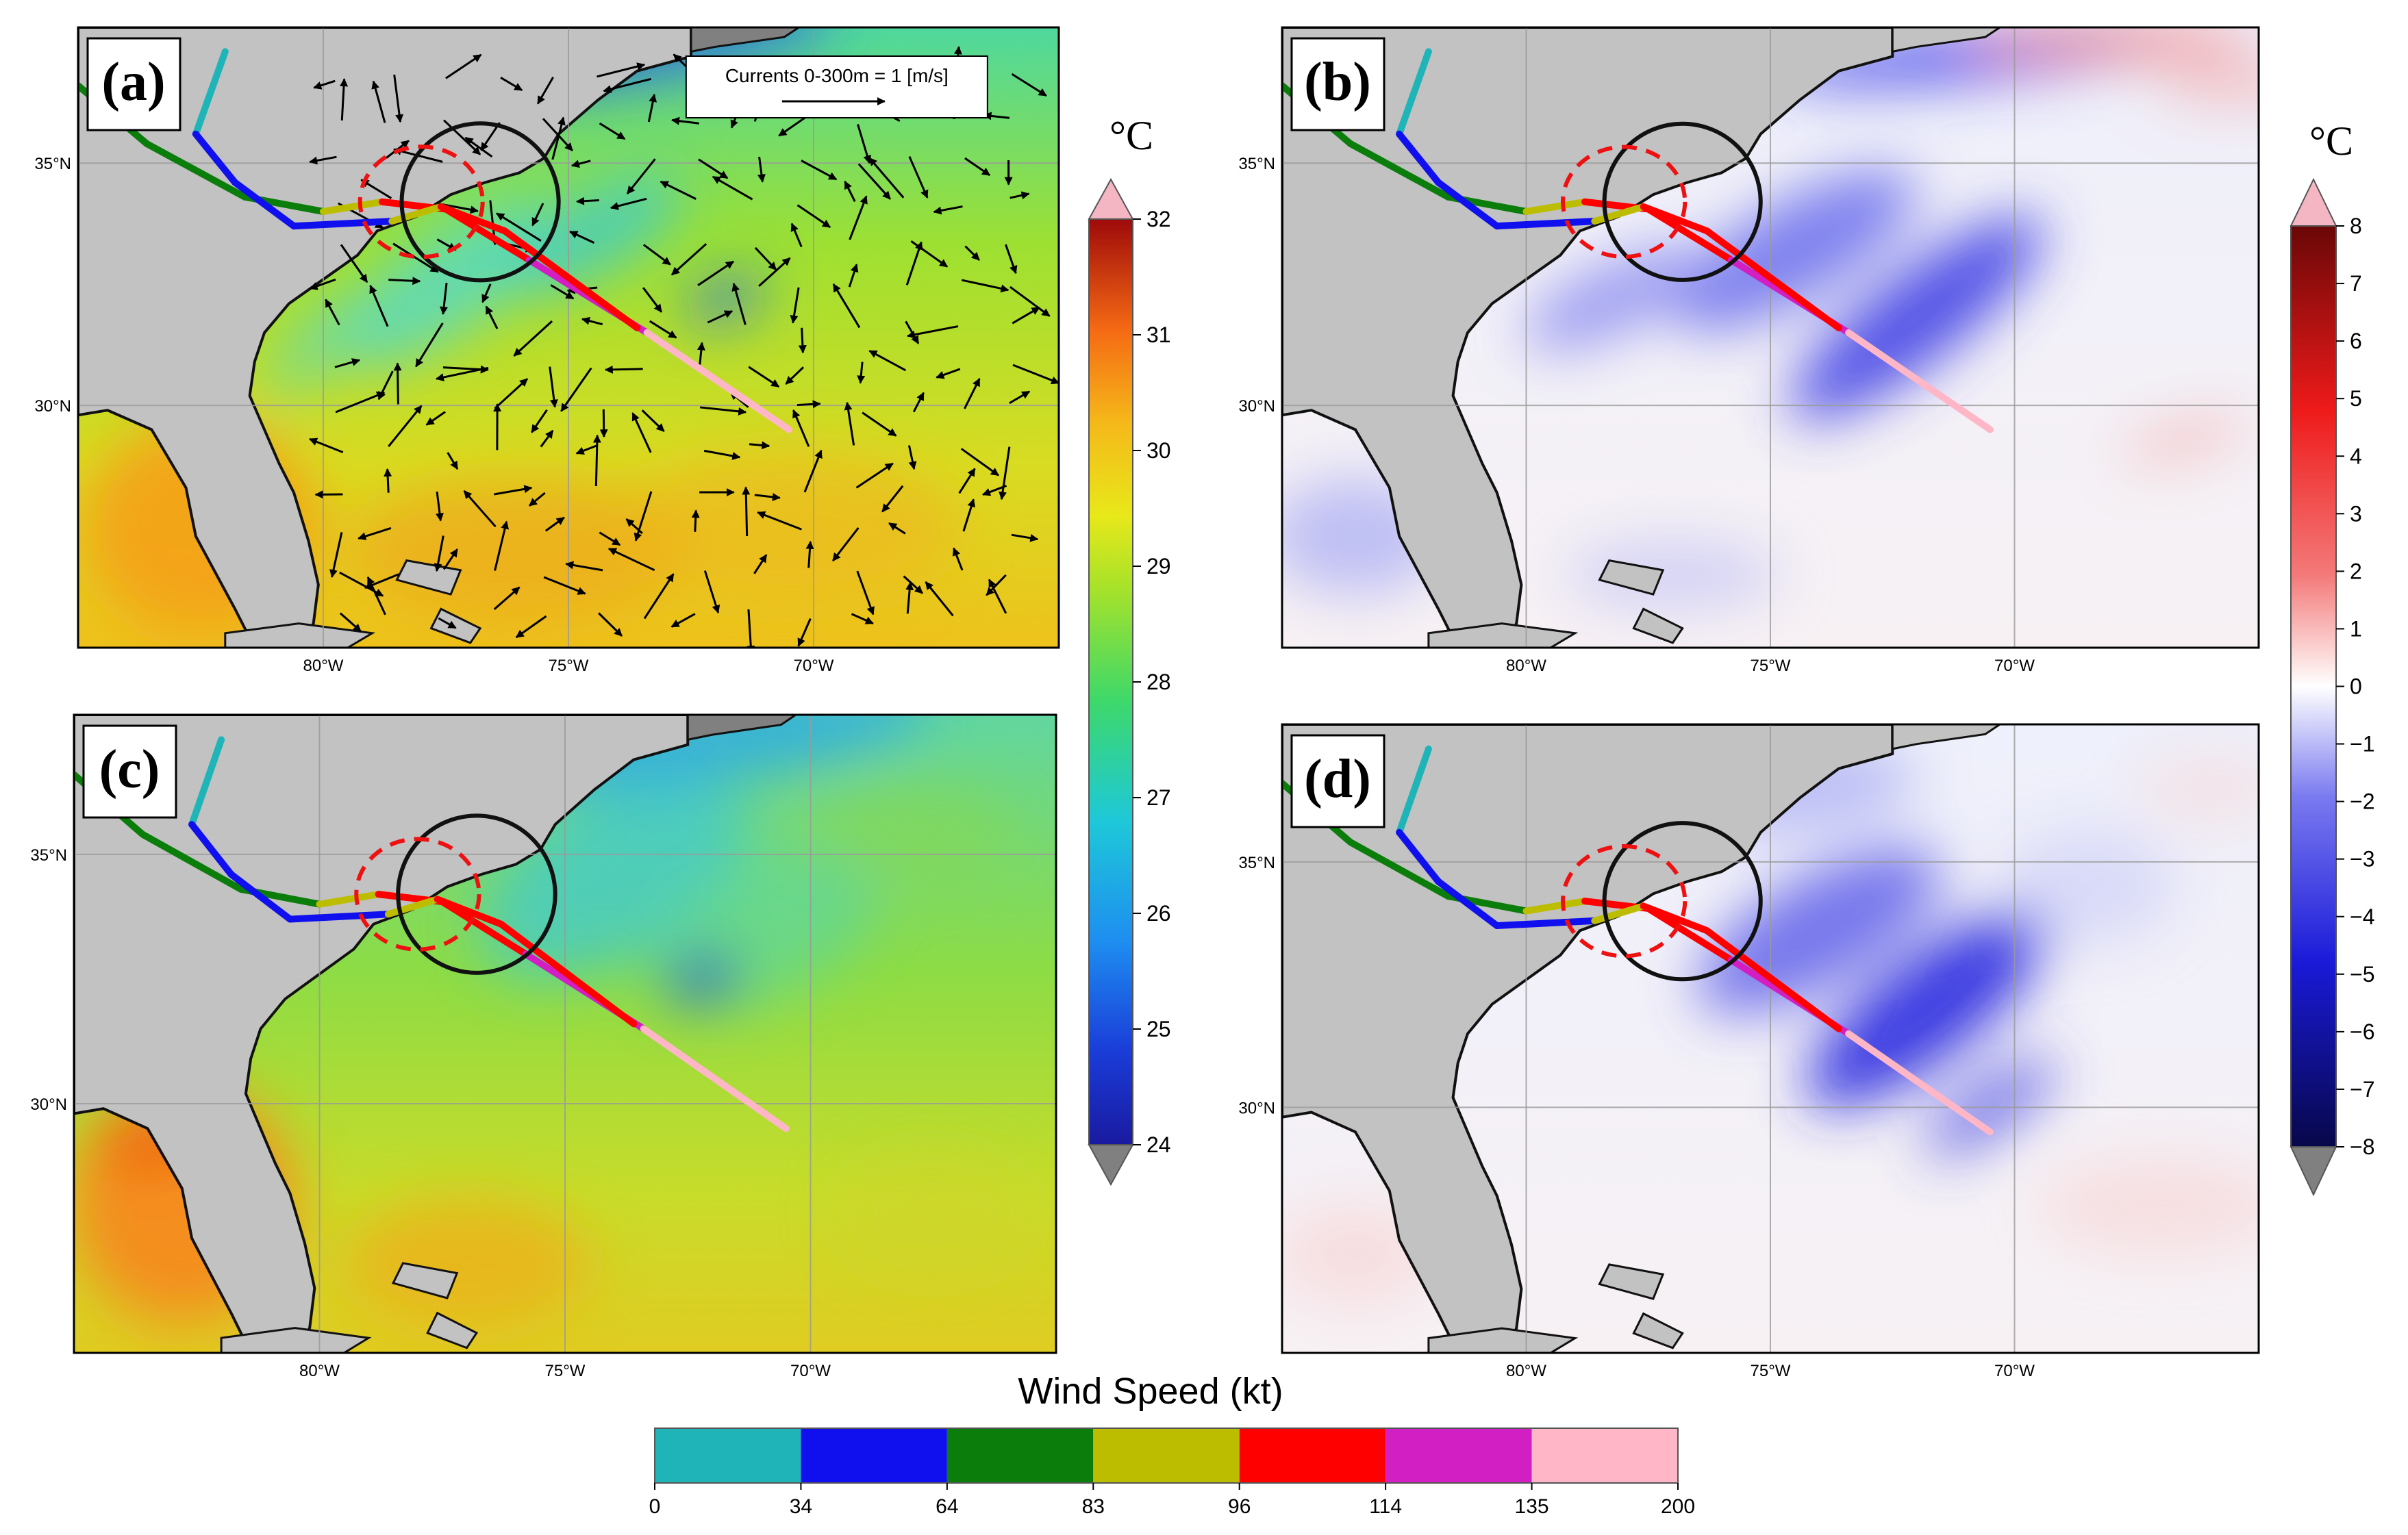 This screenshot has height=1535, width=2408. Describe the element at coordinates (2356, 341) in the screenshot. I see `colorbar-tick-label: 6` at that location.